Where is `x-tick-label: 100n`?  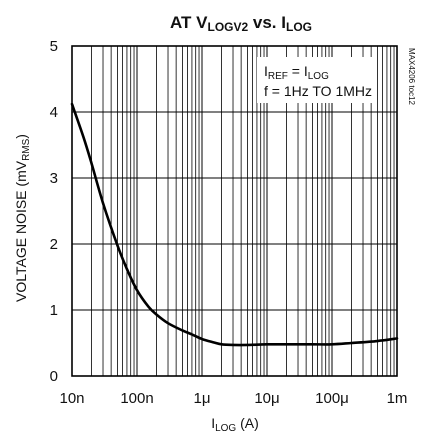 x-tick-label: 100n is located at coordinates (136, 398).